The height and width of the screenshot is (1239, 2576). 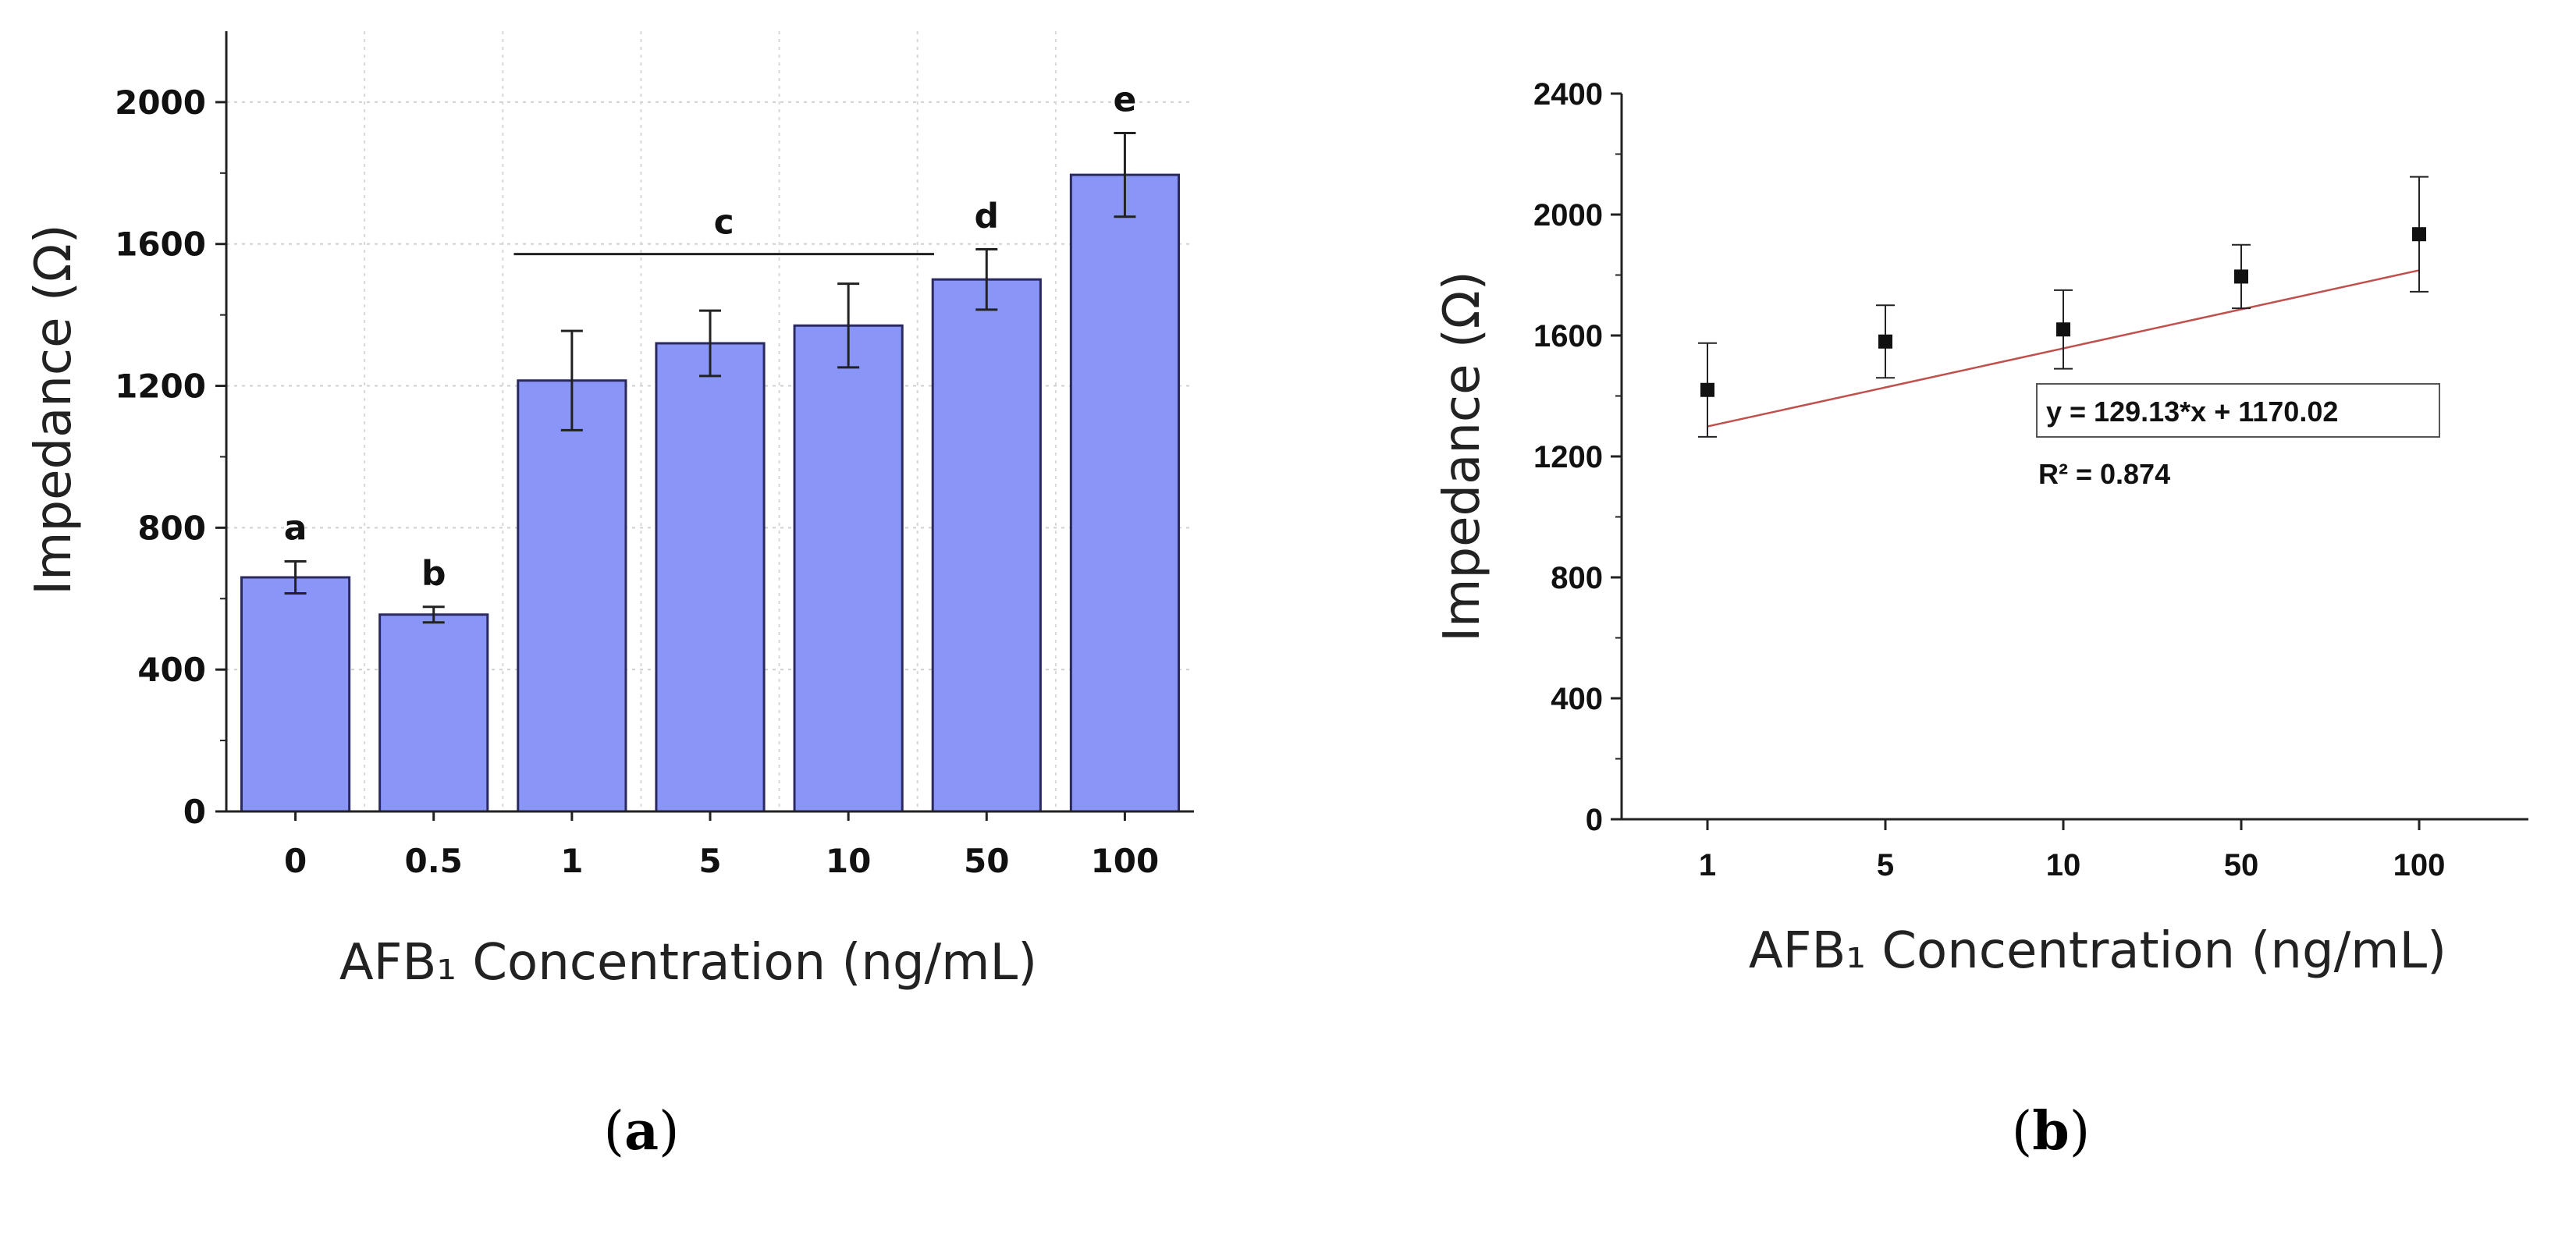 I want to click on a-x-tick-label: 50, so click(x=986, y=861).